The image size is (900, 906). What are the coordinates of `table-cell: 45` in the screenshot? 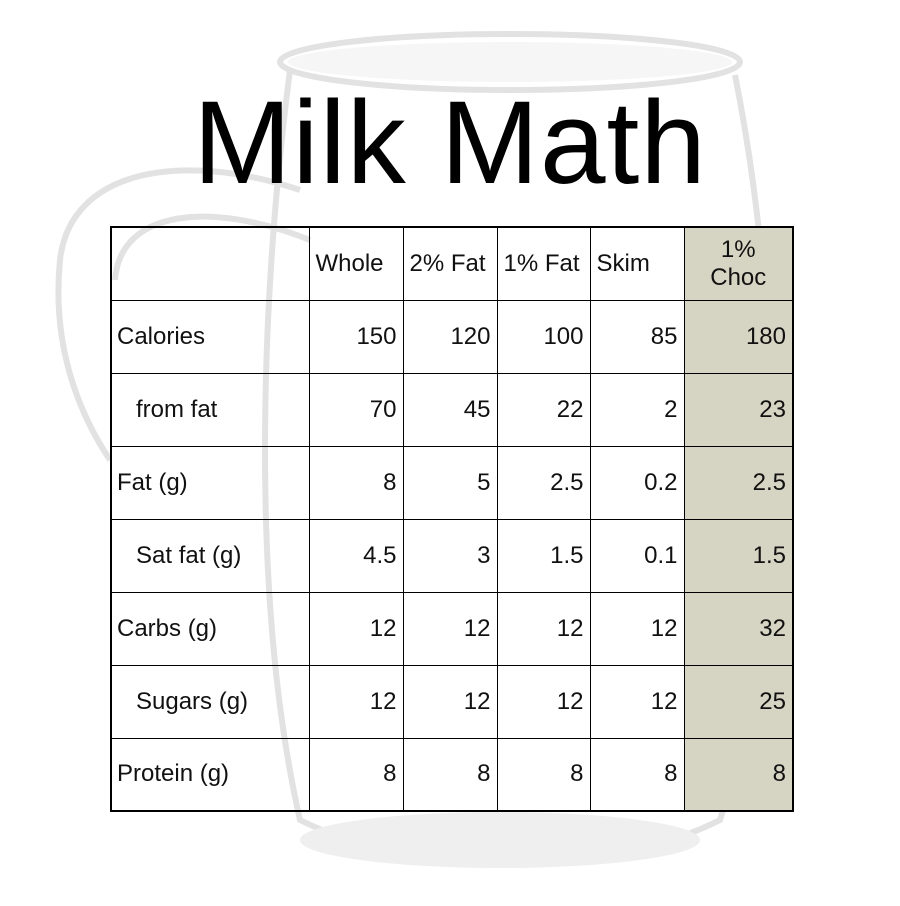 It's located at (450, 409).